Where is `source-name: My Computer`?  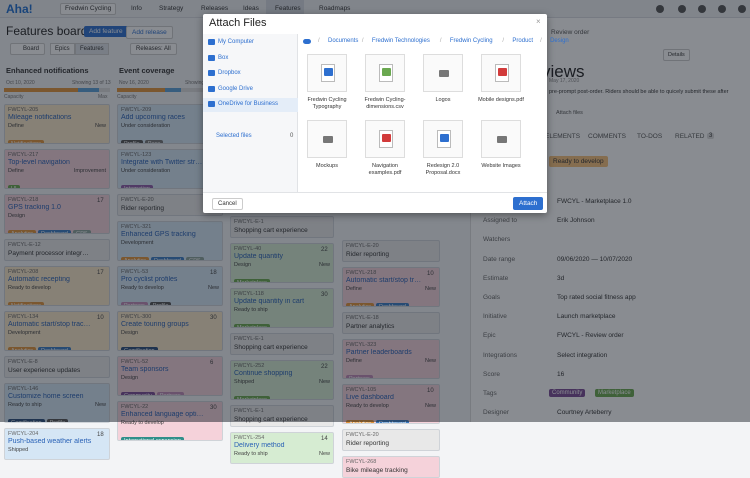 source-name: My Computer is located at coordinates (236, 42).